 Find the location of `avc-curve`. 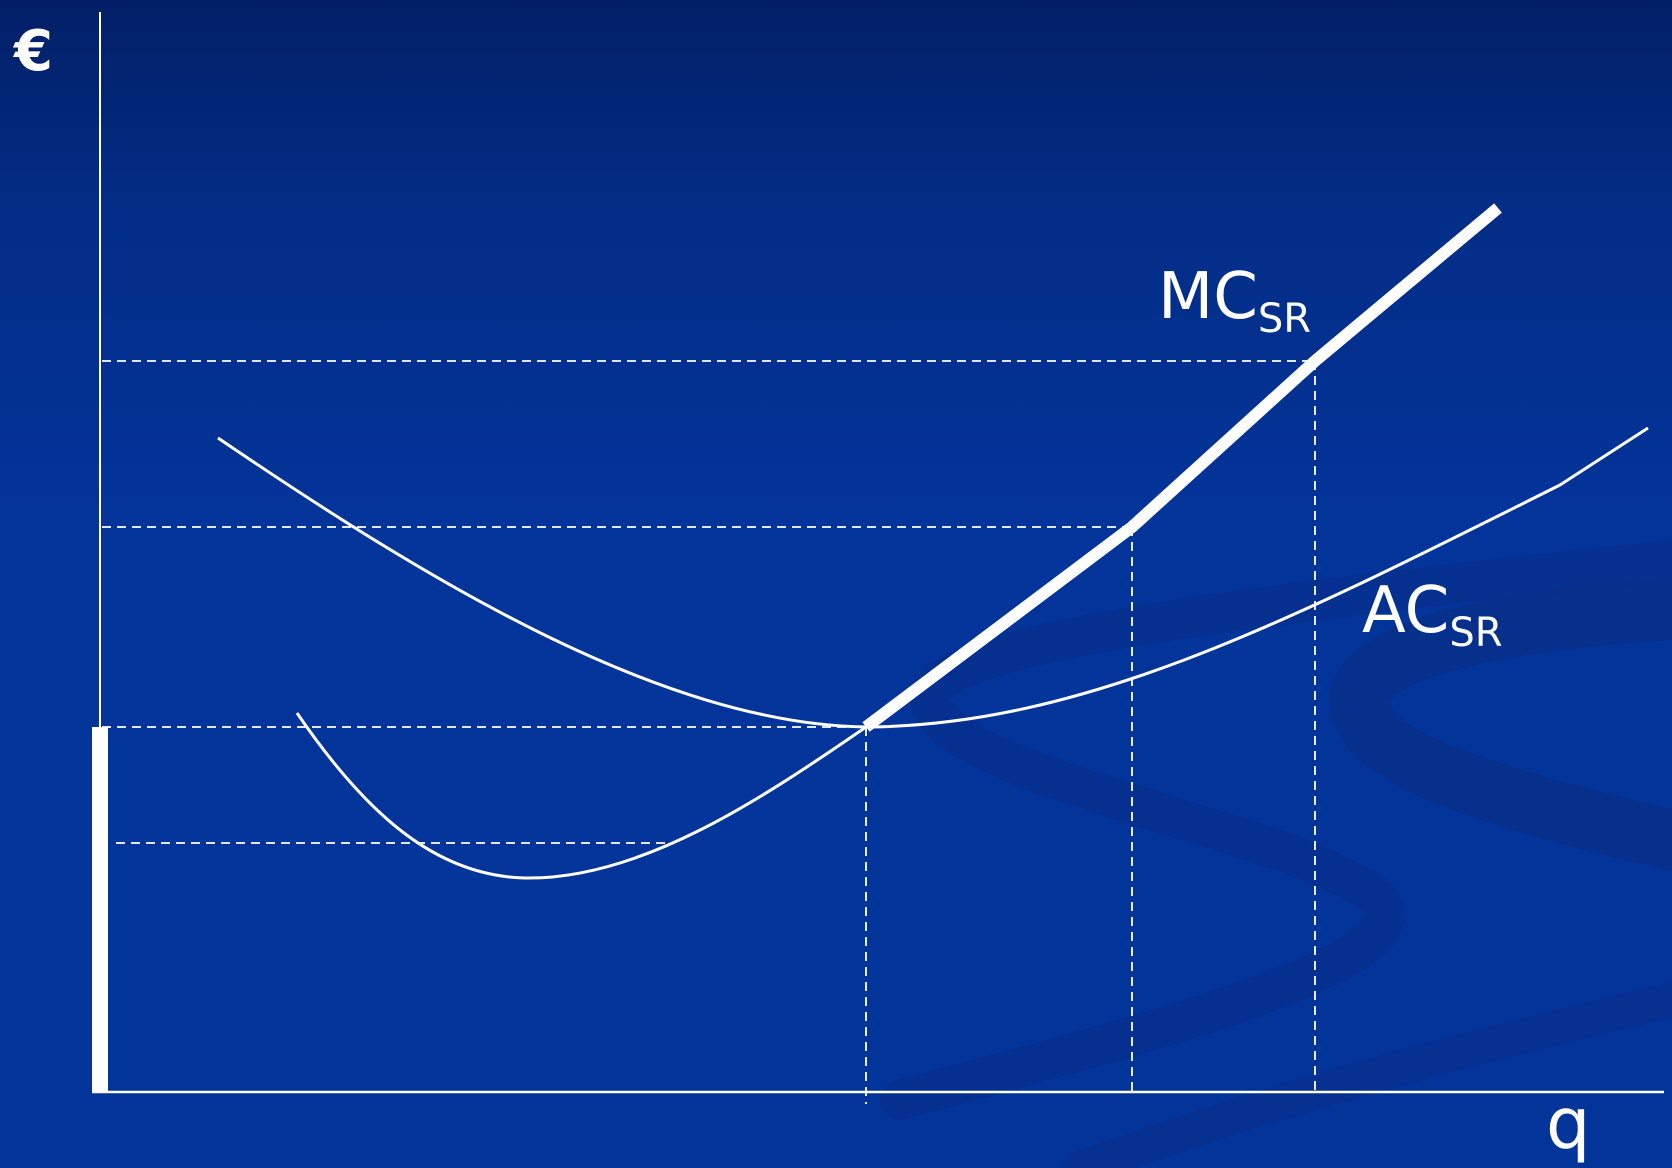

avc-curve is located at coordinates (581, 796).